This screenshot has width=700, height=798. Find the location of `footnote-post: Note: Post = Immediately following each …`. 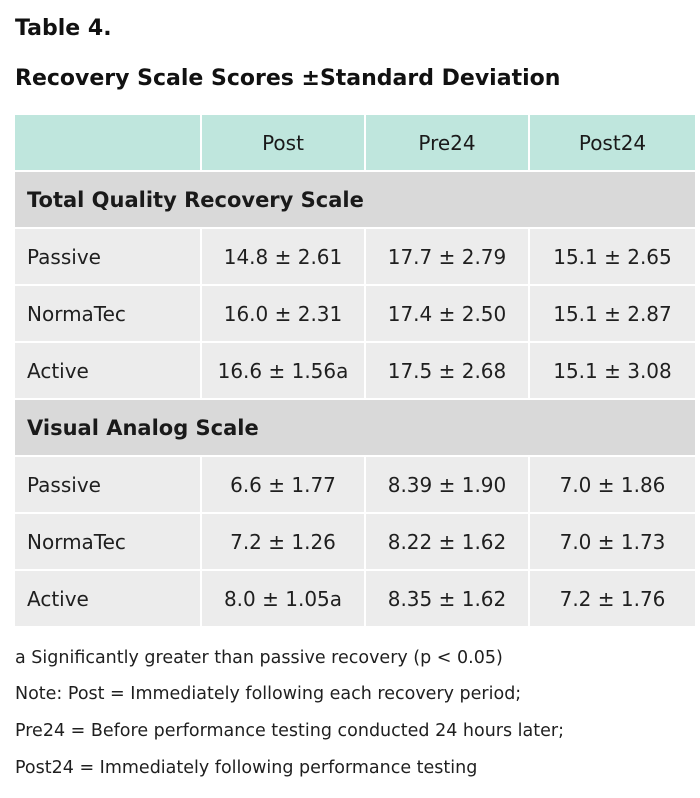

footnote-post: Note: Post = Immediately following each … is located at coordinates (268, 694).